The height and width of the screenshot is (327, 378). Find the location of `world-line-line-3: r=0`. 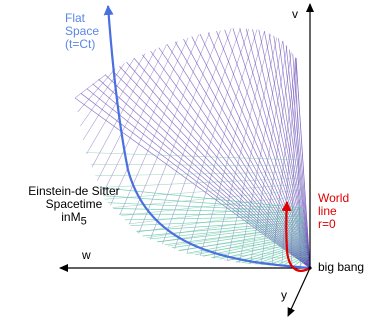

world-line-line-3: r=0 is located at coordinates (333, 224).